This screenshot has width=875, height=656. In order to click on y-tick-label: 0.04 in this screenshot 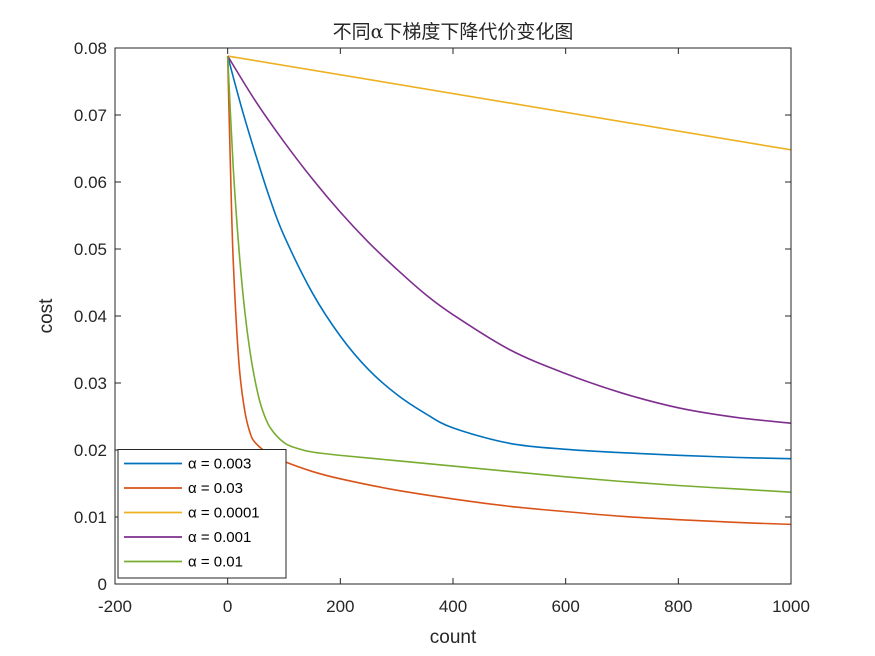, I will do `click(90, 316)`.